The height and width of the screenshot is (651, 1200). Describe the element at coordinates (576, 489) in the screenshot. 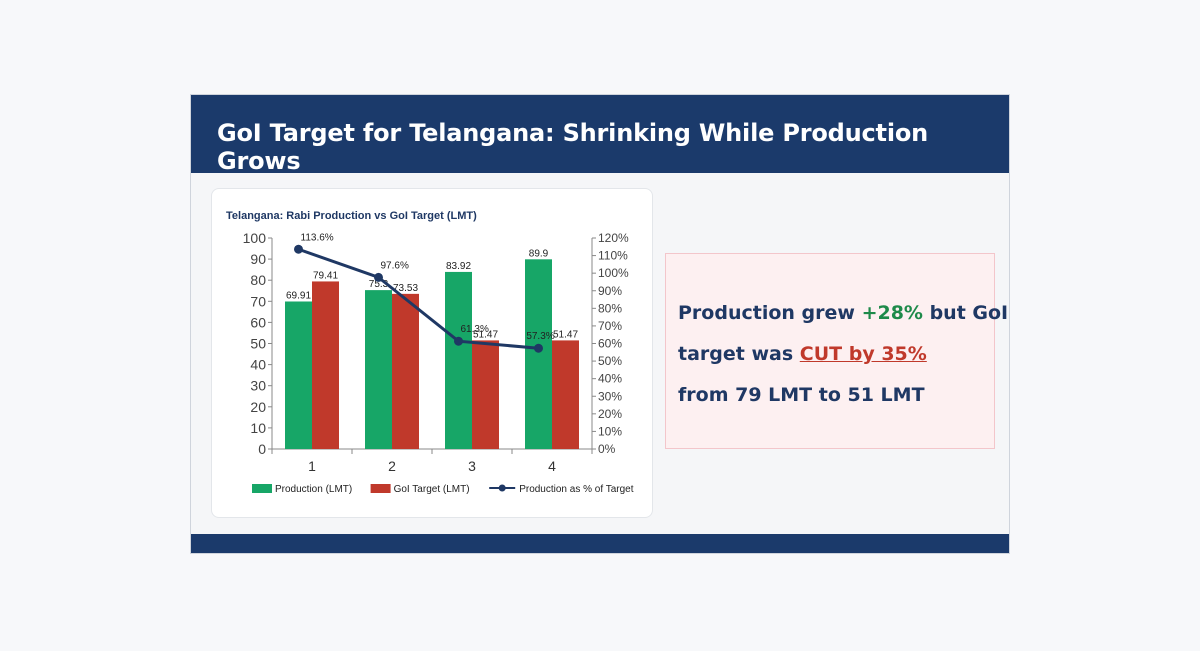

I see `legend-label: Production as % of Target` at that location.